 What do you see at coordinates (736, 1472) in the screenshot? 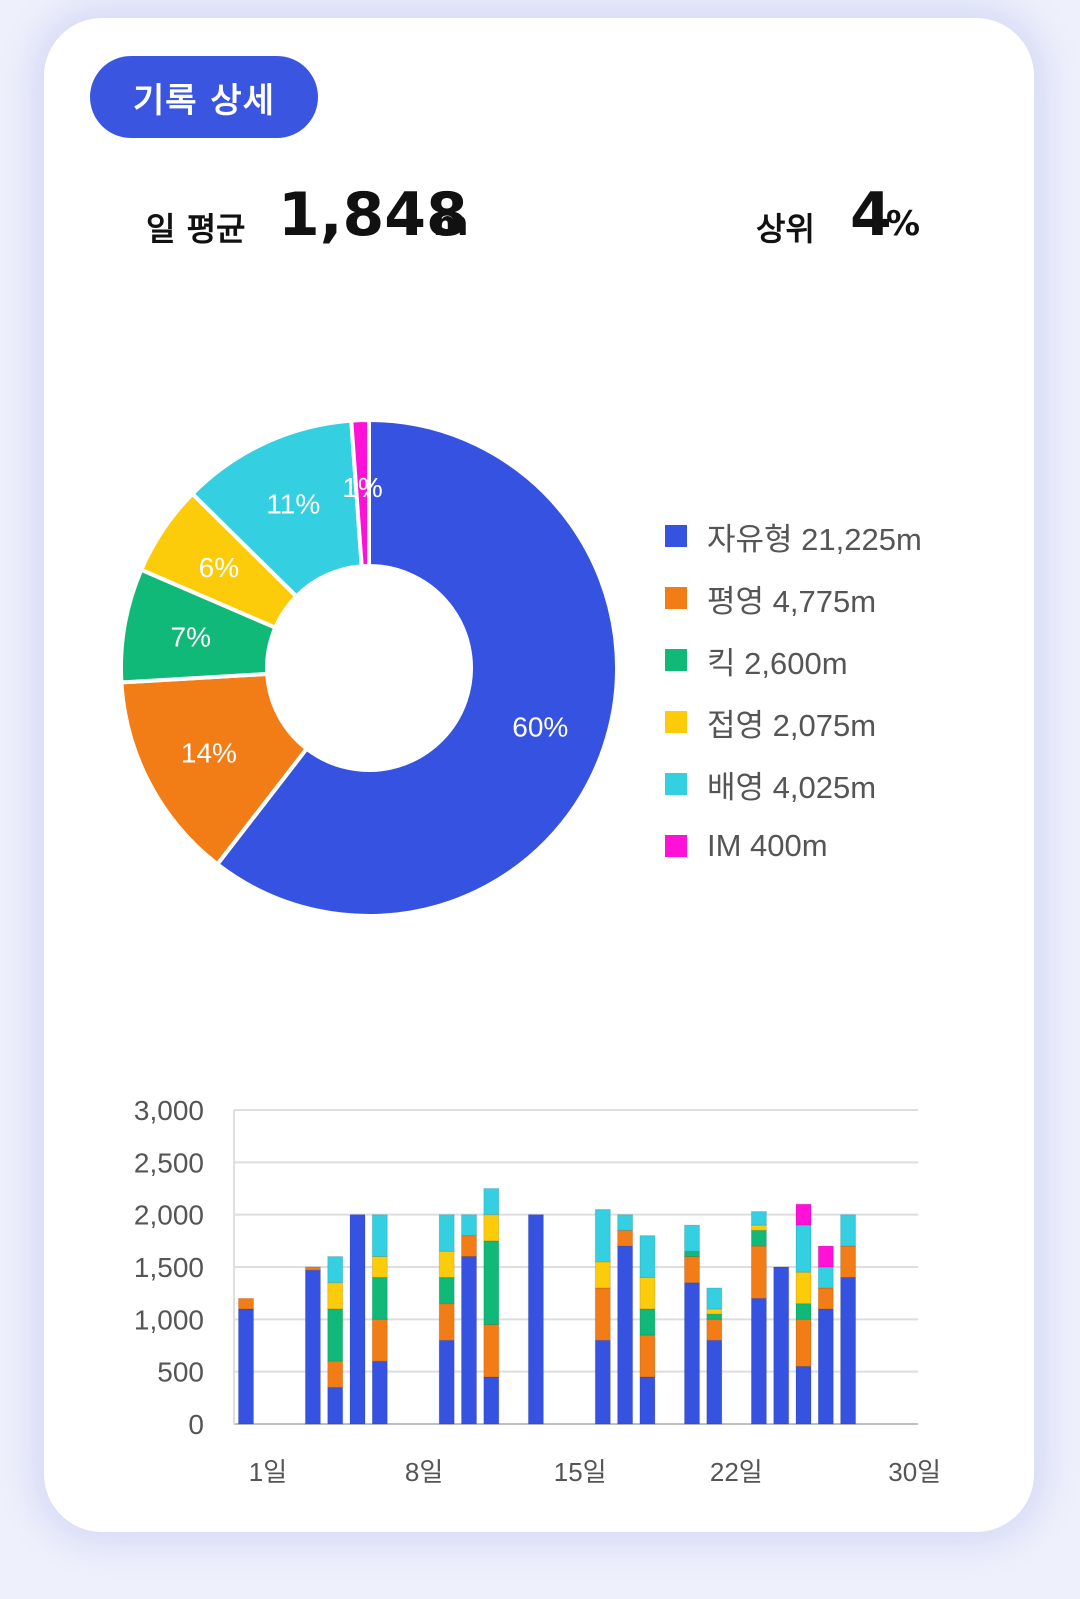
I see `x-tick-label: 22일` at bounding box center [736, 1472].